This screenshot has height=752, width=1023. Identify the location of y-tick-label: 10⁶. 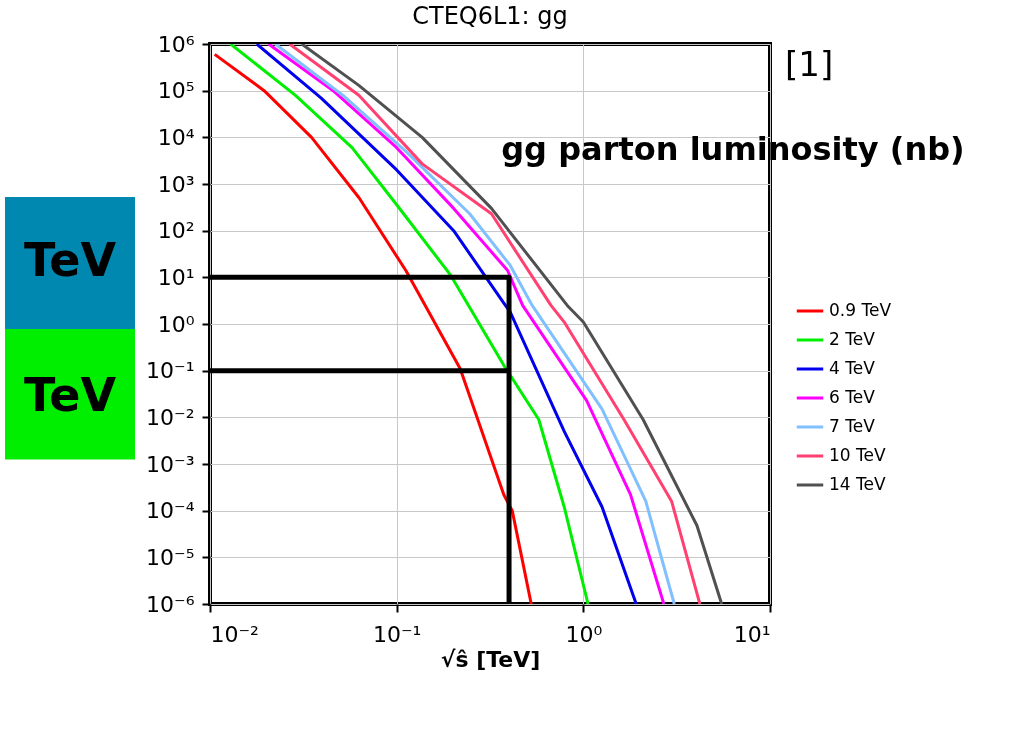
(176, 44).